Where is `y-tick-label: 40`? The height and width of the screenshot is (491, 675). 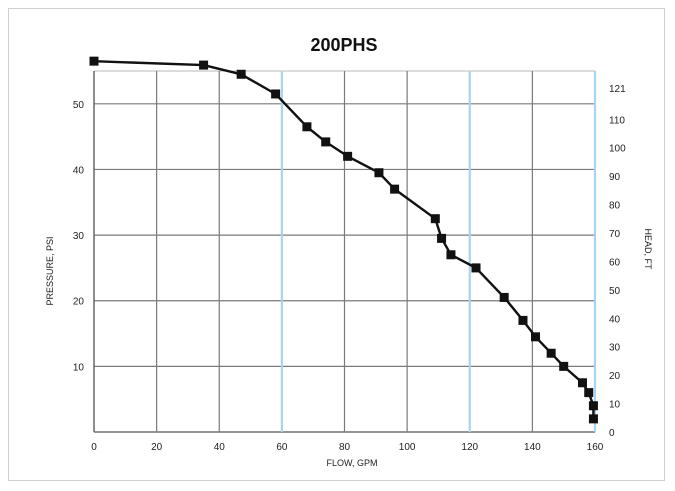
y-tick-label: 40 is located at coordinates (79, 170).